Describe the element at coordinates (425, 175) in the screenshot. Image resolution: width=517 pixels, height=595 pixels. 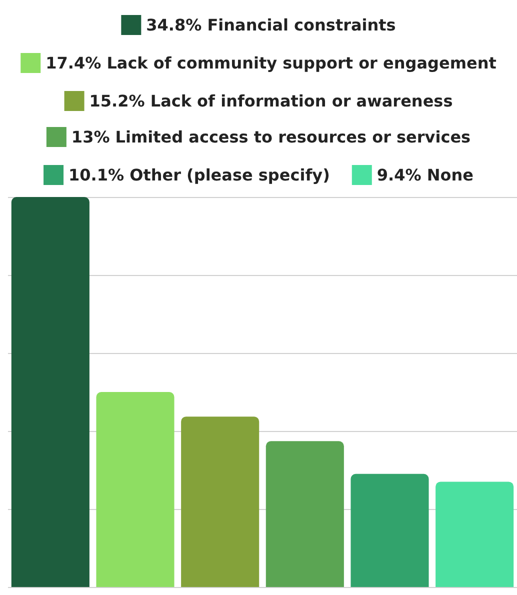
I see `legend-label: 9.4% None` at that location.